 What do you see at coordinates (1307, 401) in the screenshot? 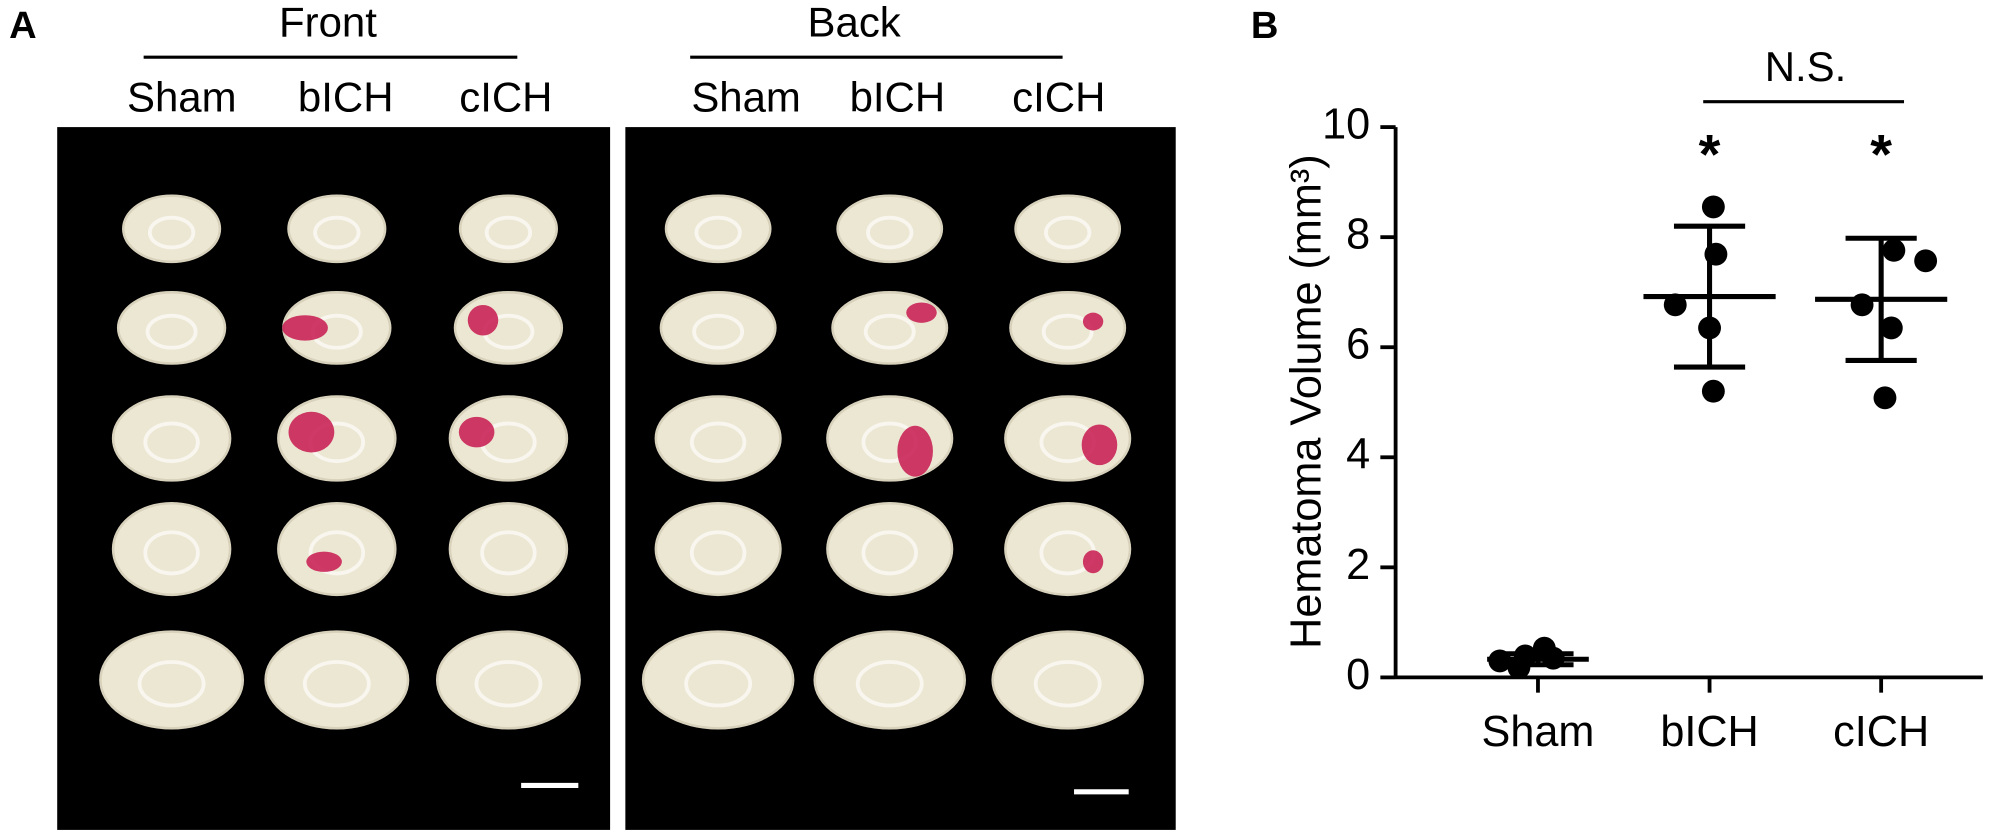
I see `y-axis-label: Hematoma Volume (mm³)` at bounding box center [1307, 401].